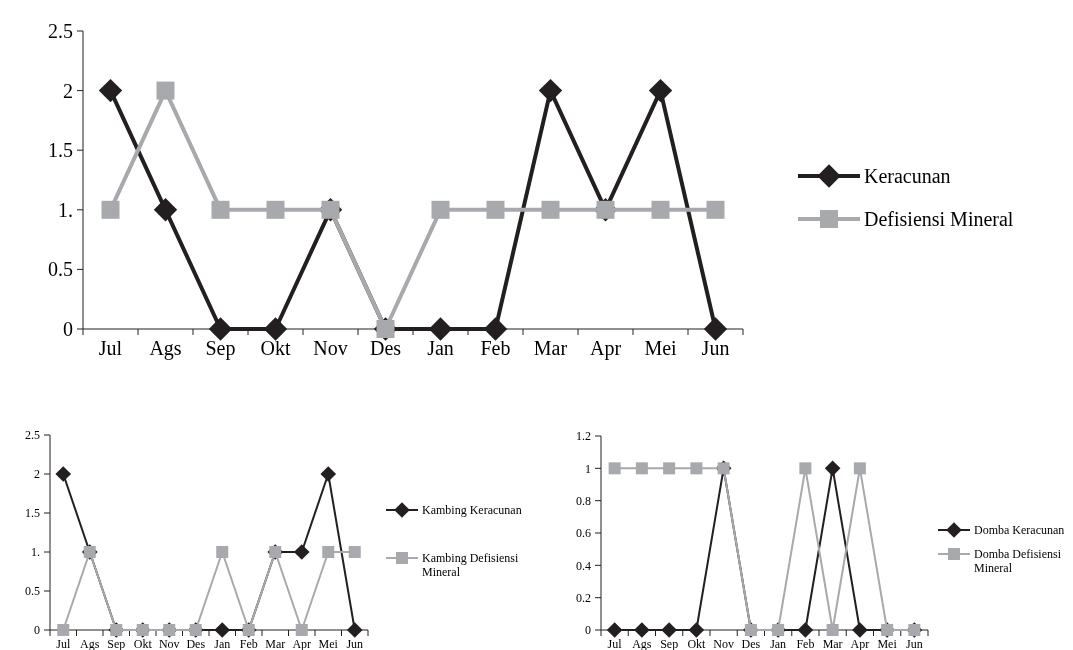 The width and height of the screenshot is (1073, 650). I want to click on legend-label: Defisiensi Mineral, so click(939, 219).